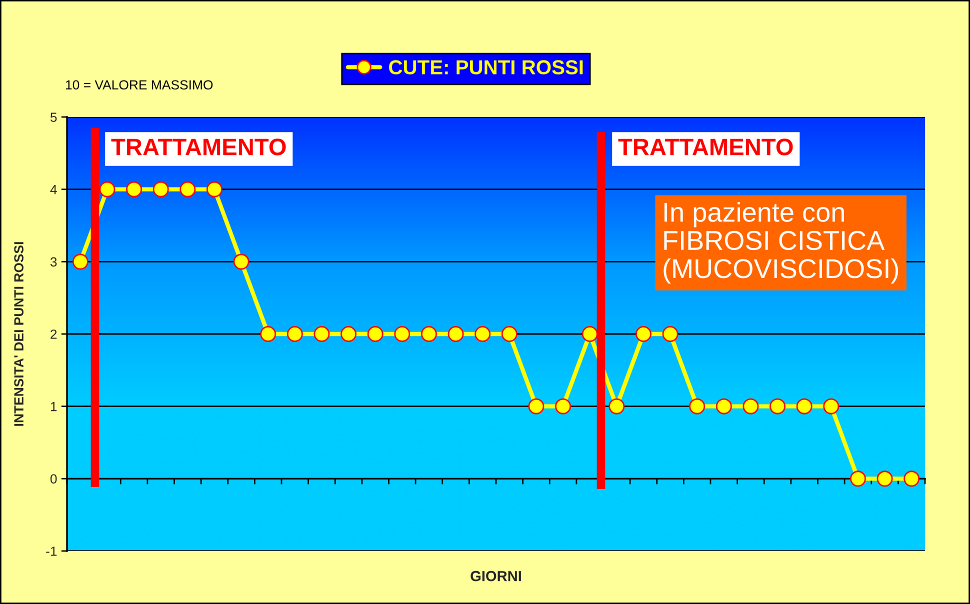 This screenshot has height=604, width=970. What do you see at coordinates (781, 243) in the screenshot?
I see `annotation: In paziente con FIBROSI CISTICA (MUCOVISCIDOSI)` at bounding box center [781, 243].